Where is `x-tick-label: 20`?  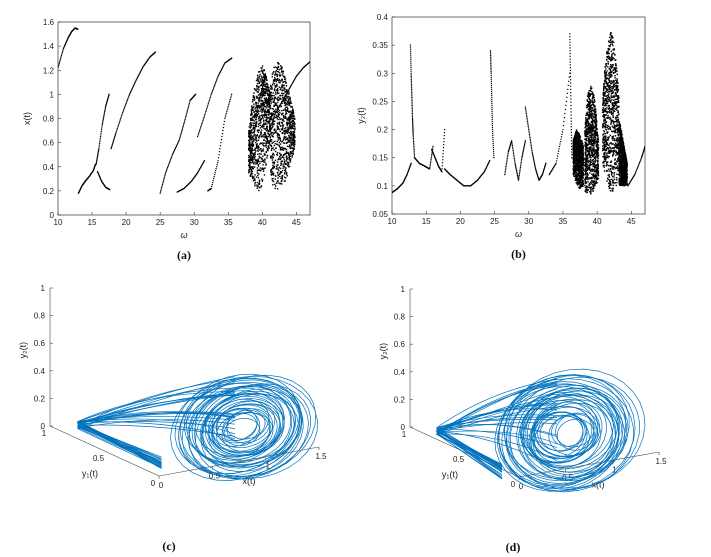
x-tick-label: 20 is located at coordinates (126, 222).